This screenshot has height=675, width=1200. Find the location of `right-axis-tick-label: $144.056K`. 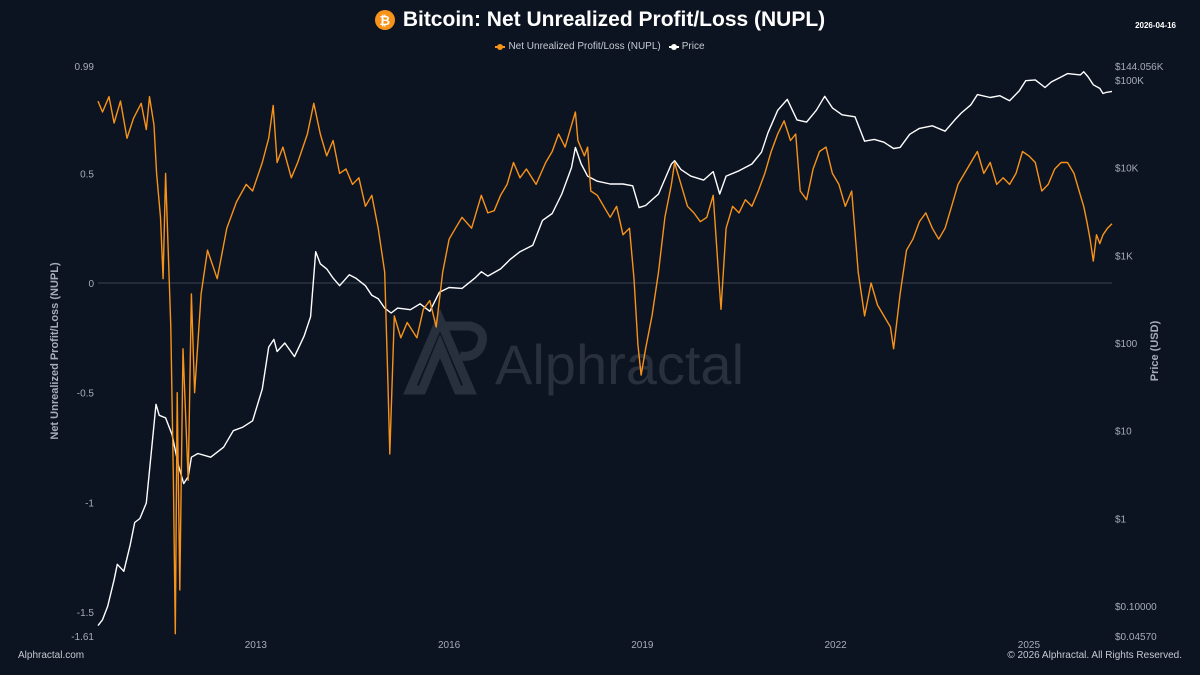

right-axis-tick-label: $144.056K is located at coordinates (1139, 67).